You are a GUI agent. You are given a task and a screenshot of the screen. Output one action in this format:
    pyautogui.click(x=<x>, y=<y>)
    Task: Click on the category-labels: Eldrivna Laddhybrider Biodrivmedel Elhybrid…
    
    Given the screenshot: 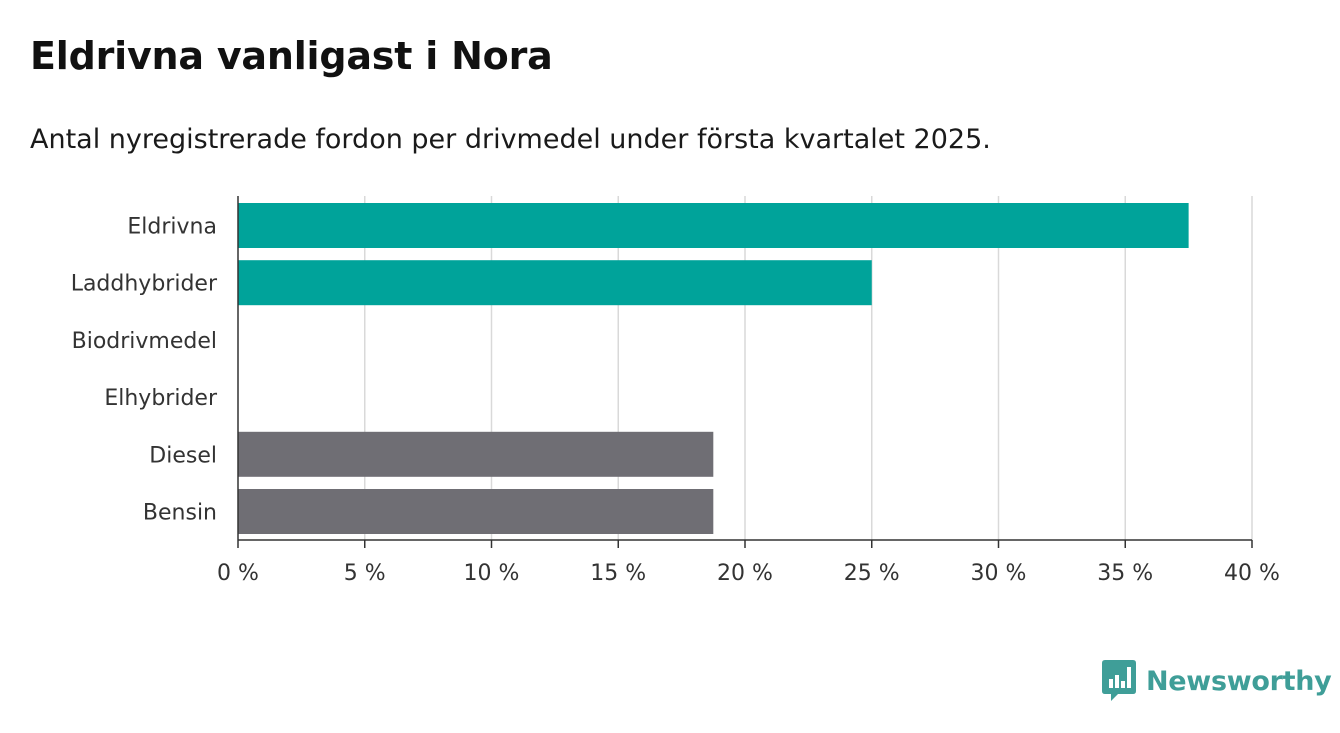 What is the action you would take?
    pyautogui.click(x=144, y=370)
    